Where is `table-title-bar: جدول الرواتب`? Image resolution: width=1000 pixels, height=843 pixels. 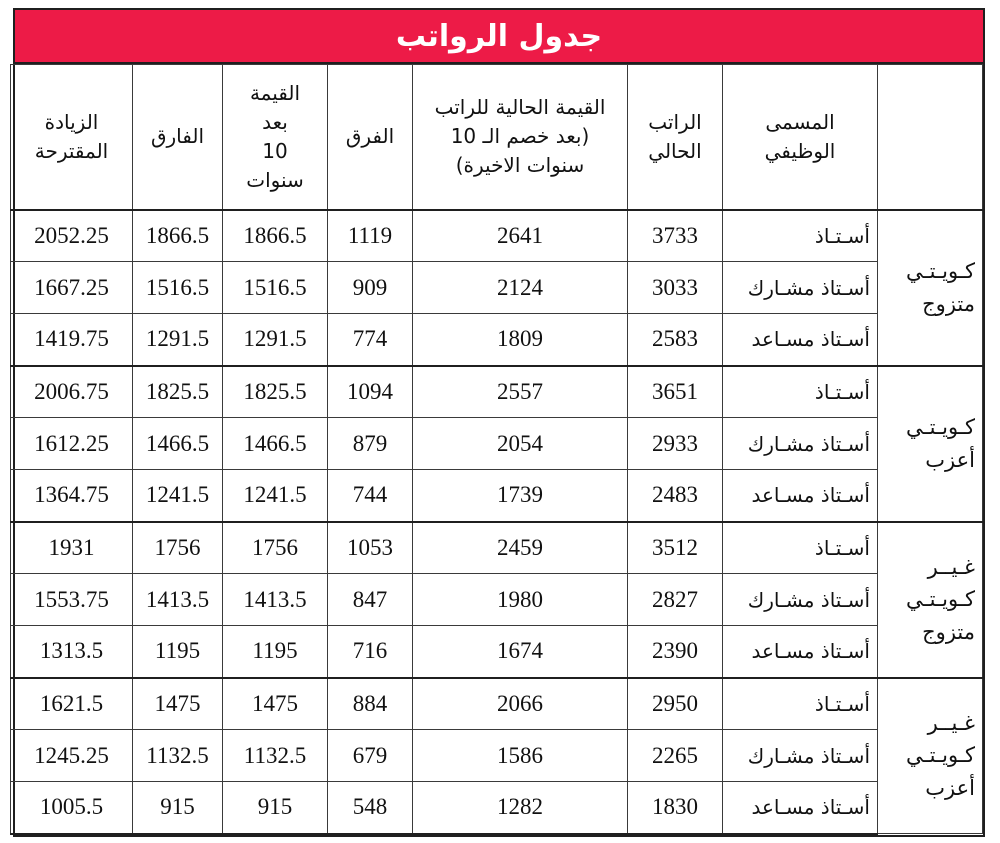 table-title-bar: جدول الرواتب is located at coordinates (499, 37).